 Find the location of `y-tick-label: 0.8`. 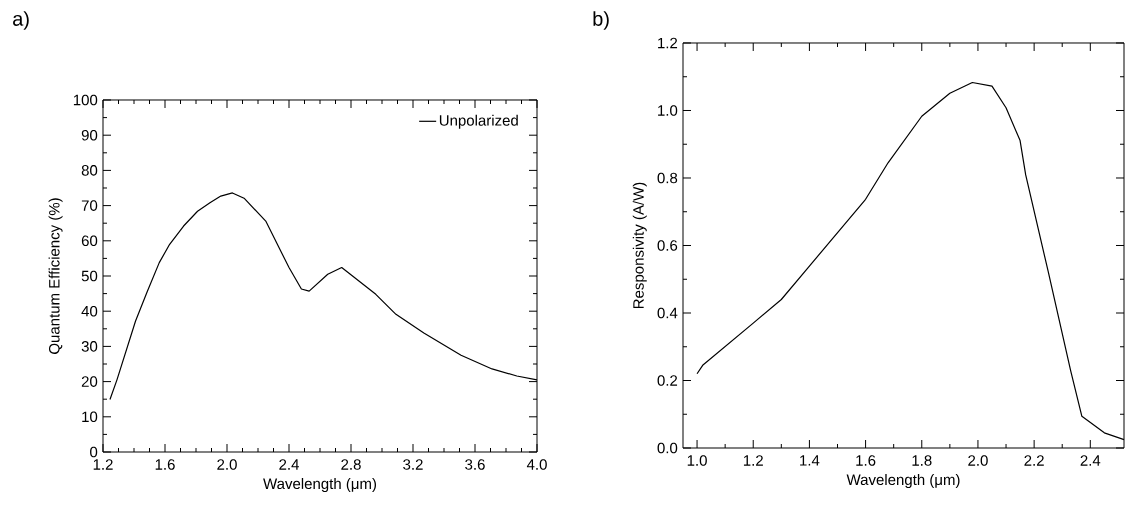

y-tick-label: 0.8 is located at coordinates (667, 178).